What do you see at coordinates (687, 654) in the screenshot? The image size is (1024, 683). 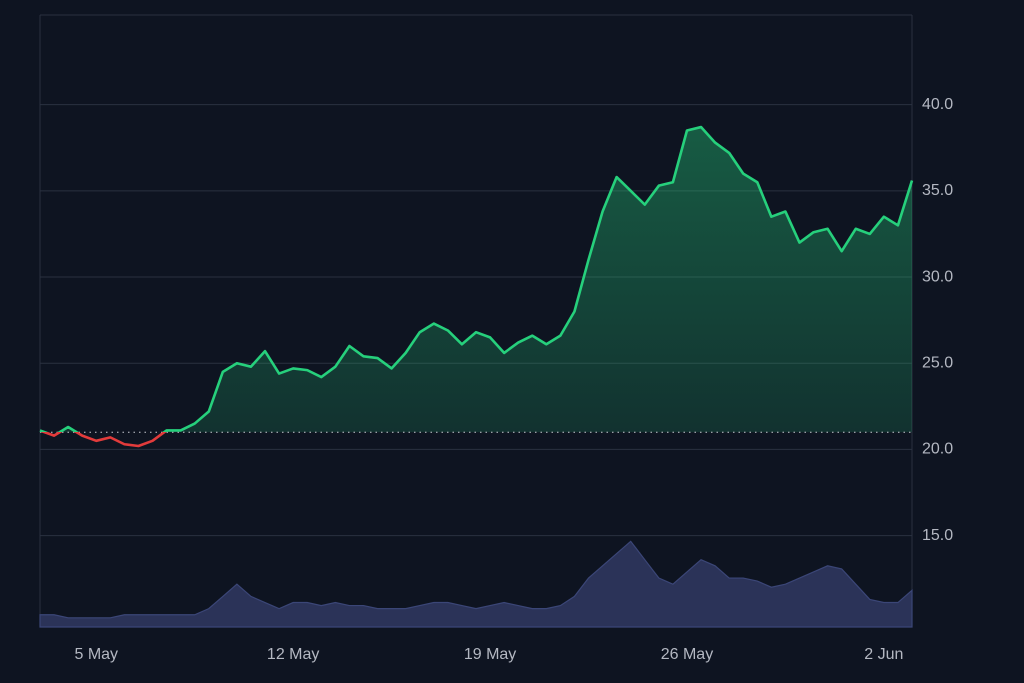 I see `x-tick-label: 26 May` at bounding box center [687, 654].